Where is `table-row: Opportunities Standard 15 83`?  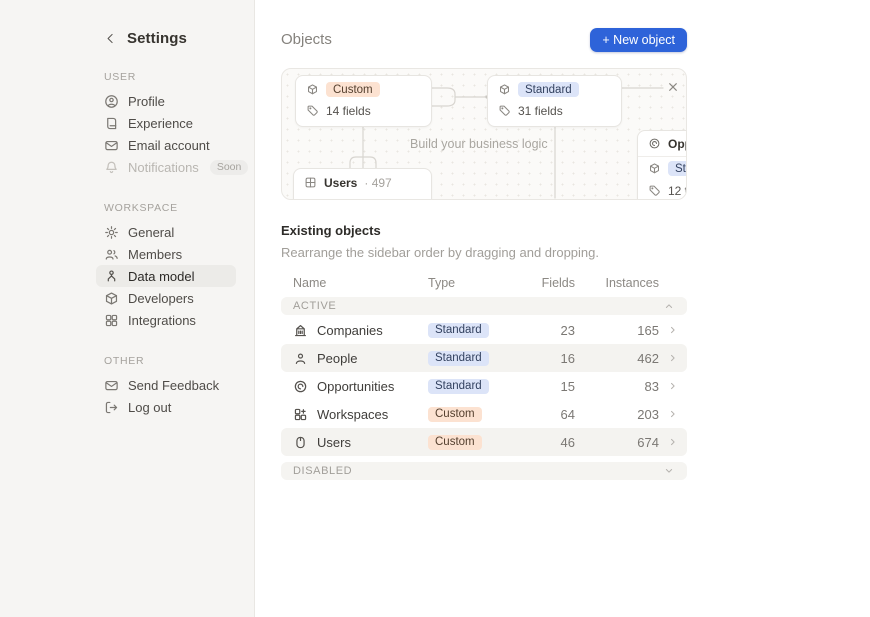 table-row: Opportunities Standard 15 83 is located at coordinates (484, 386).